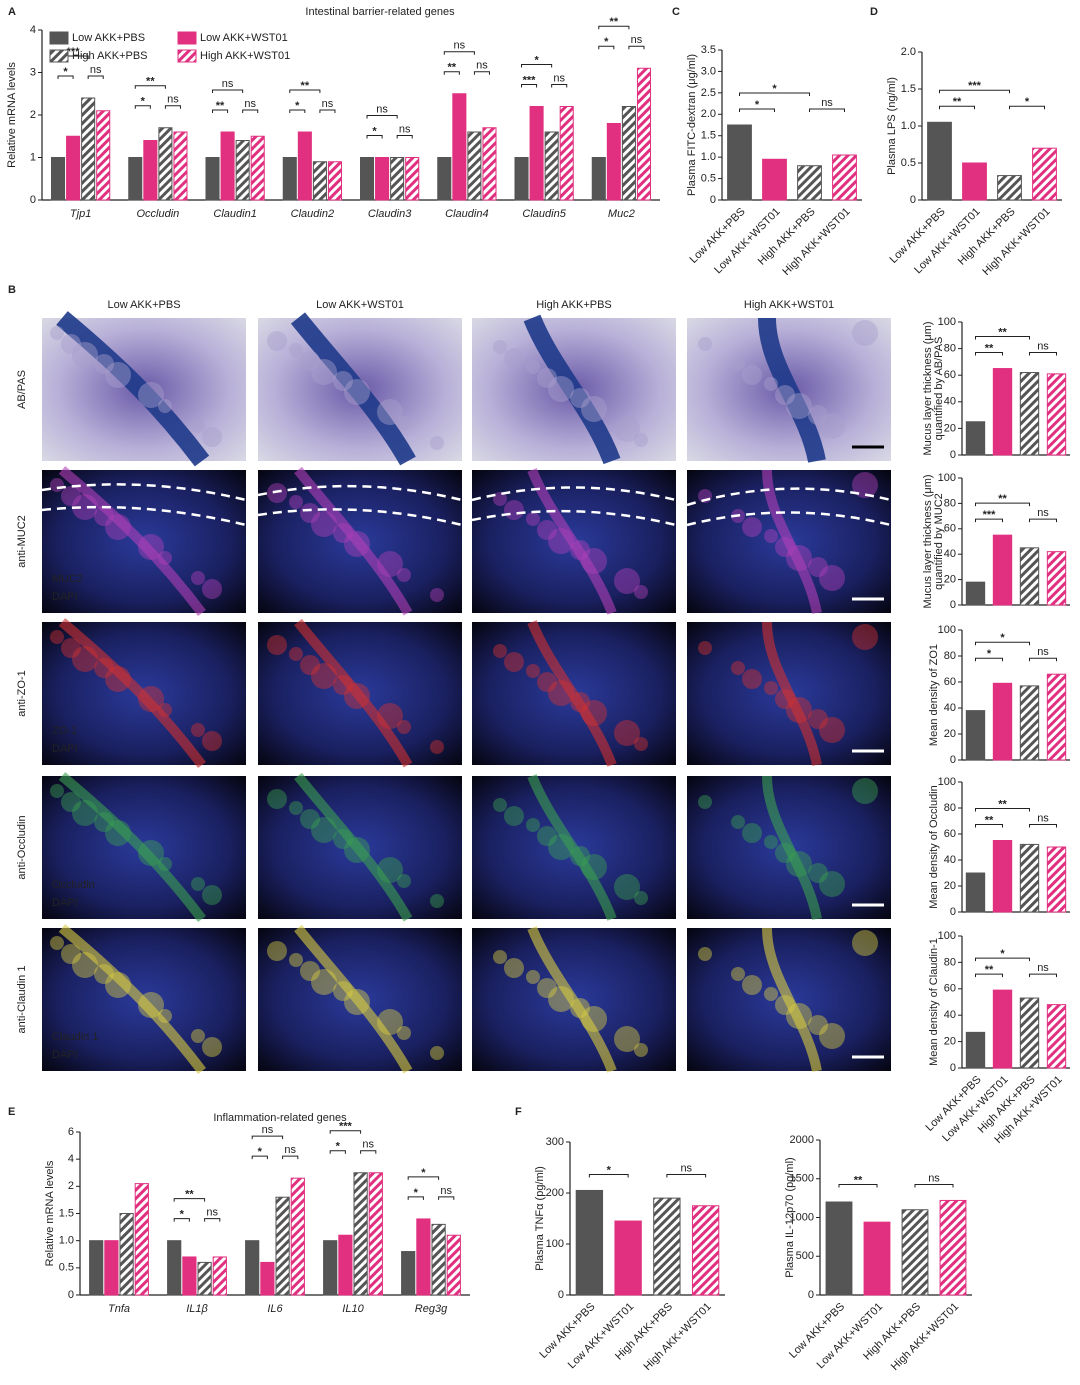 The image size is (1080, 1385). Describe the element at coordinates (431, 1309) in the screenshot. I see `x-tick-label: Reg3g` at that location.